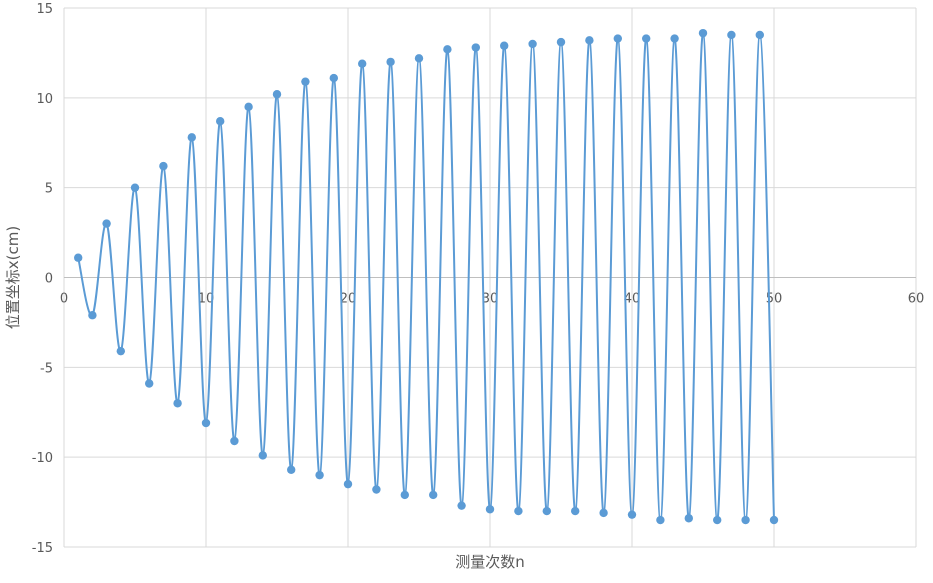 The width and height of the screenshot is (933, 583). I want to click on x-tick-labels: 0 10 20 30 40 50 60, so click(492, 299).